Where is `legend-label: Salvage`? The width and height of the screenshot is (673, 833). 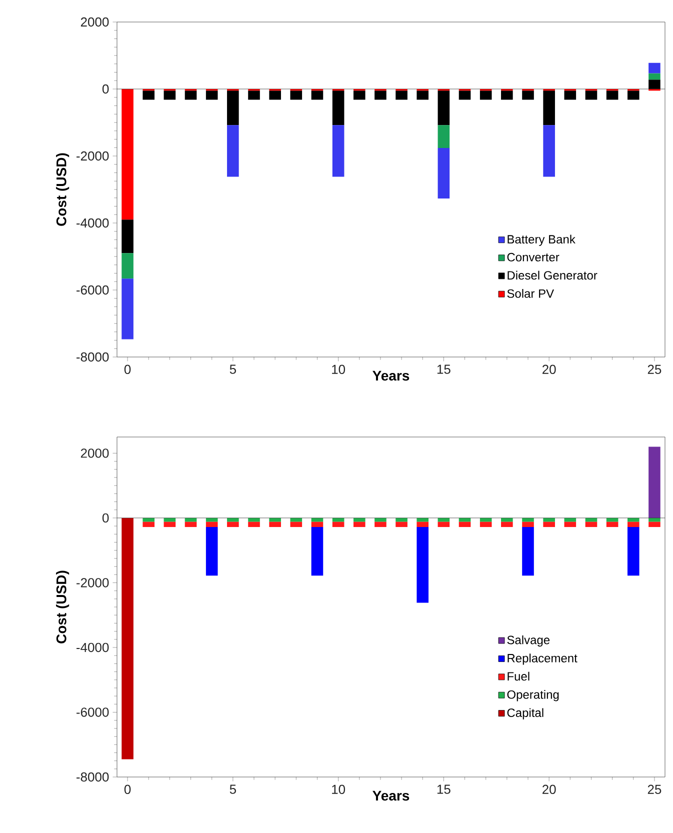 legend-label: Salvage is located at coordinates (528, 641).